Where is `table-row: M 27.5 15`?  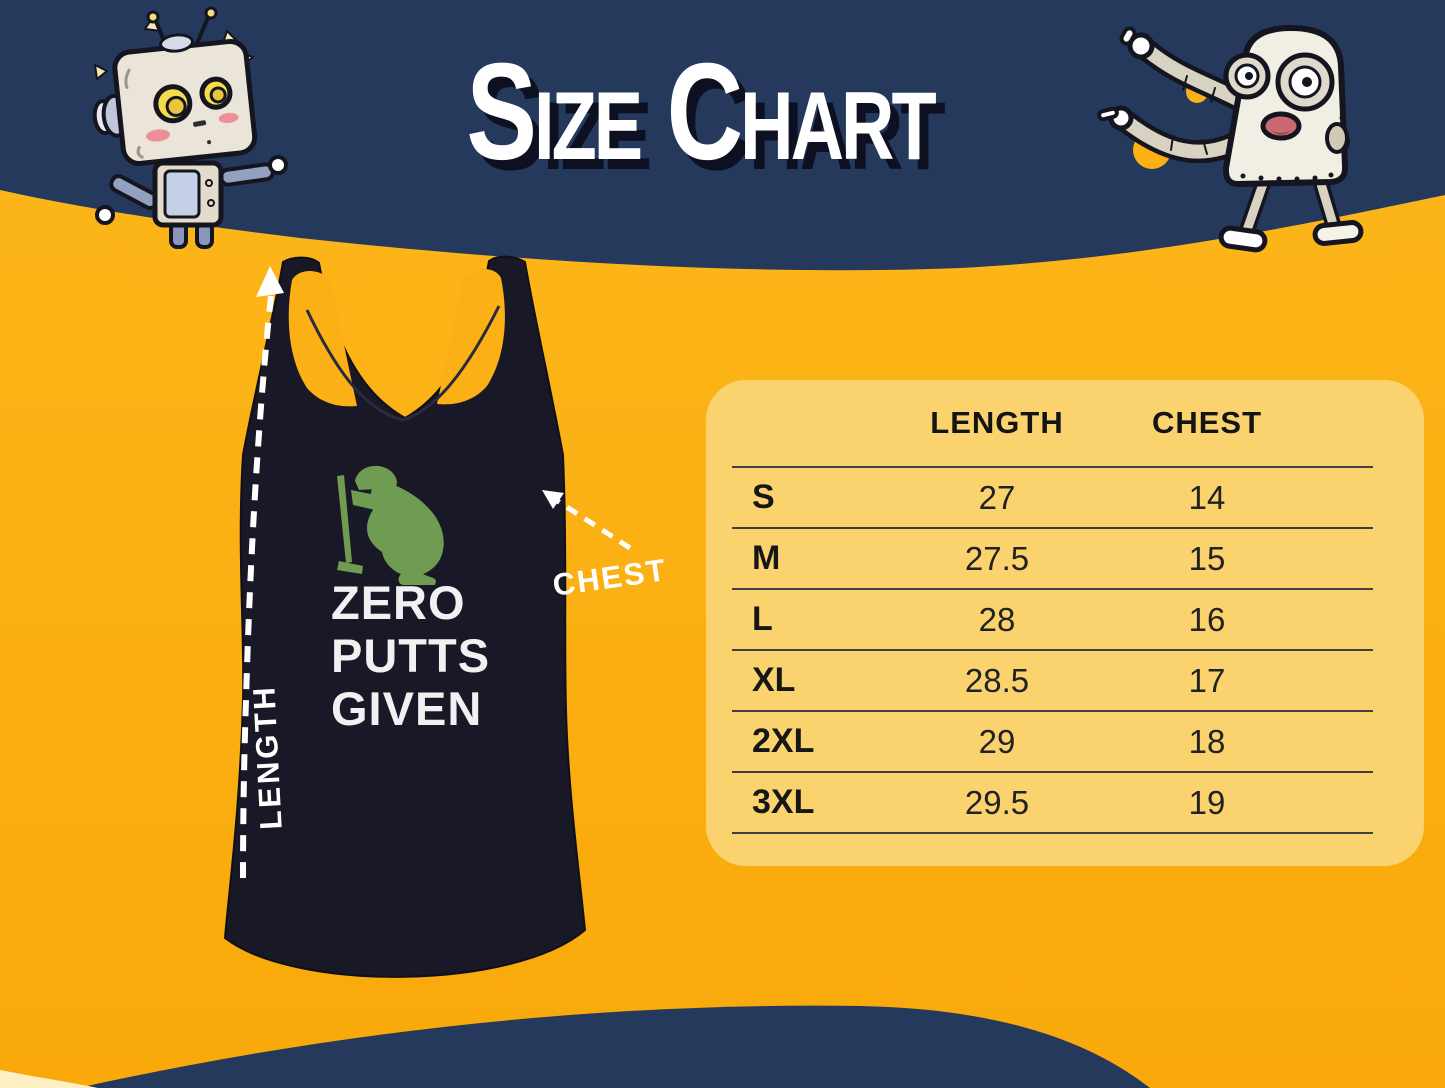 table-row: M 27.5 15 is located at coordinates (1052, 559).